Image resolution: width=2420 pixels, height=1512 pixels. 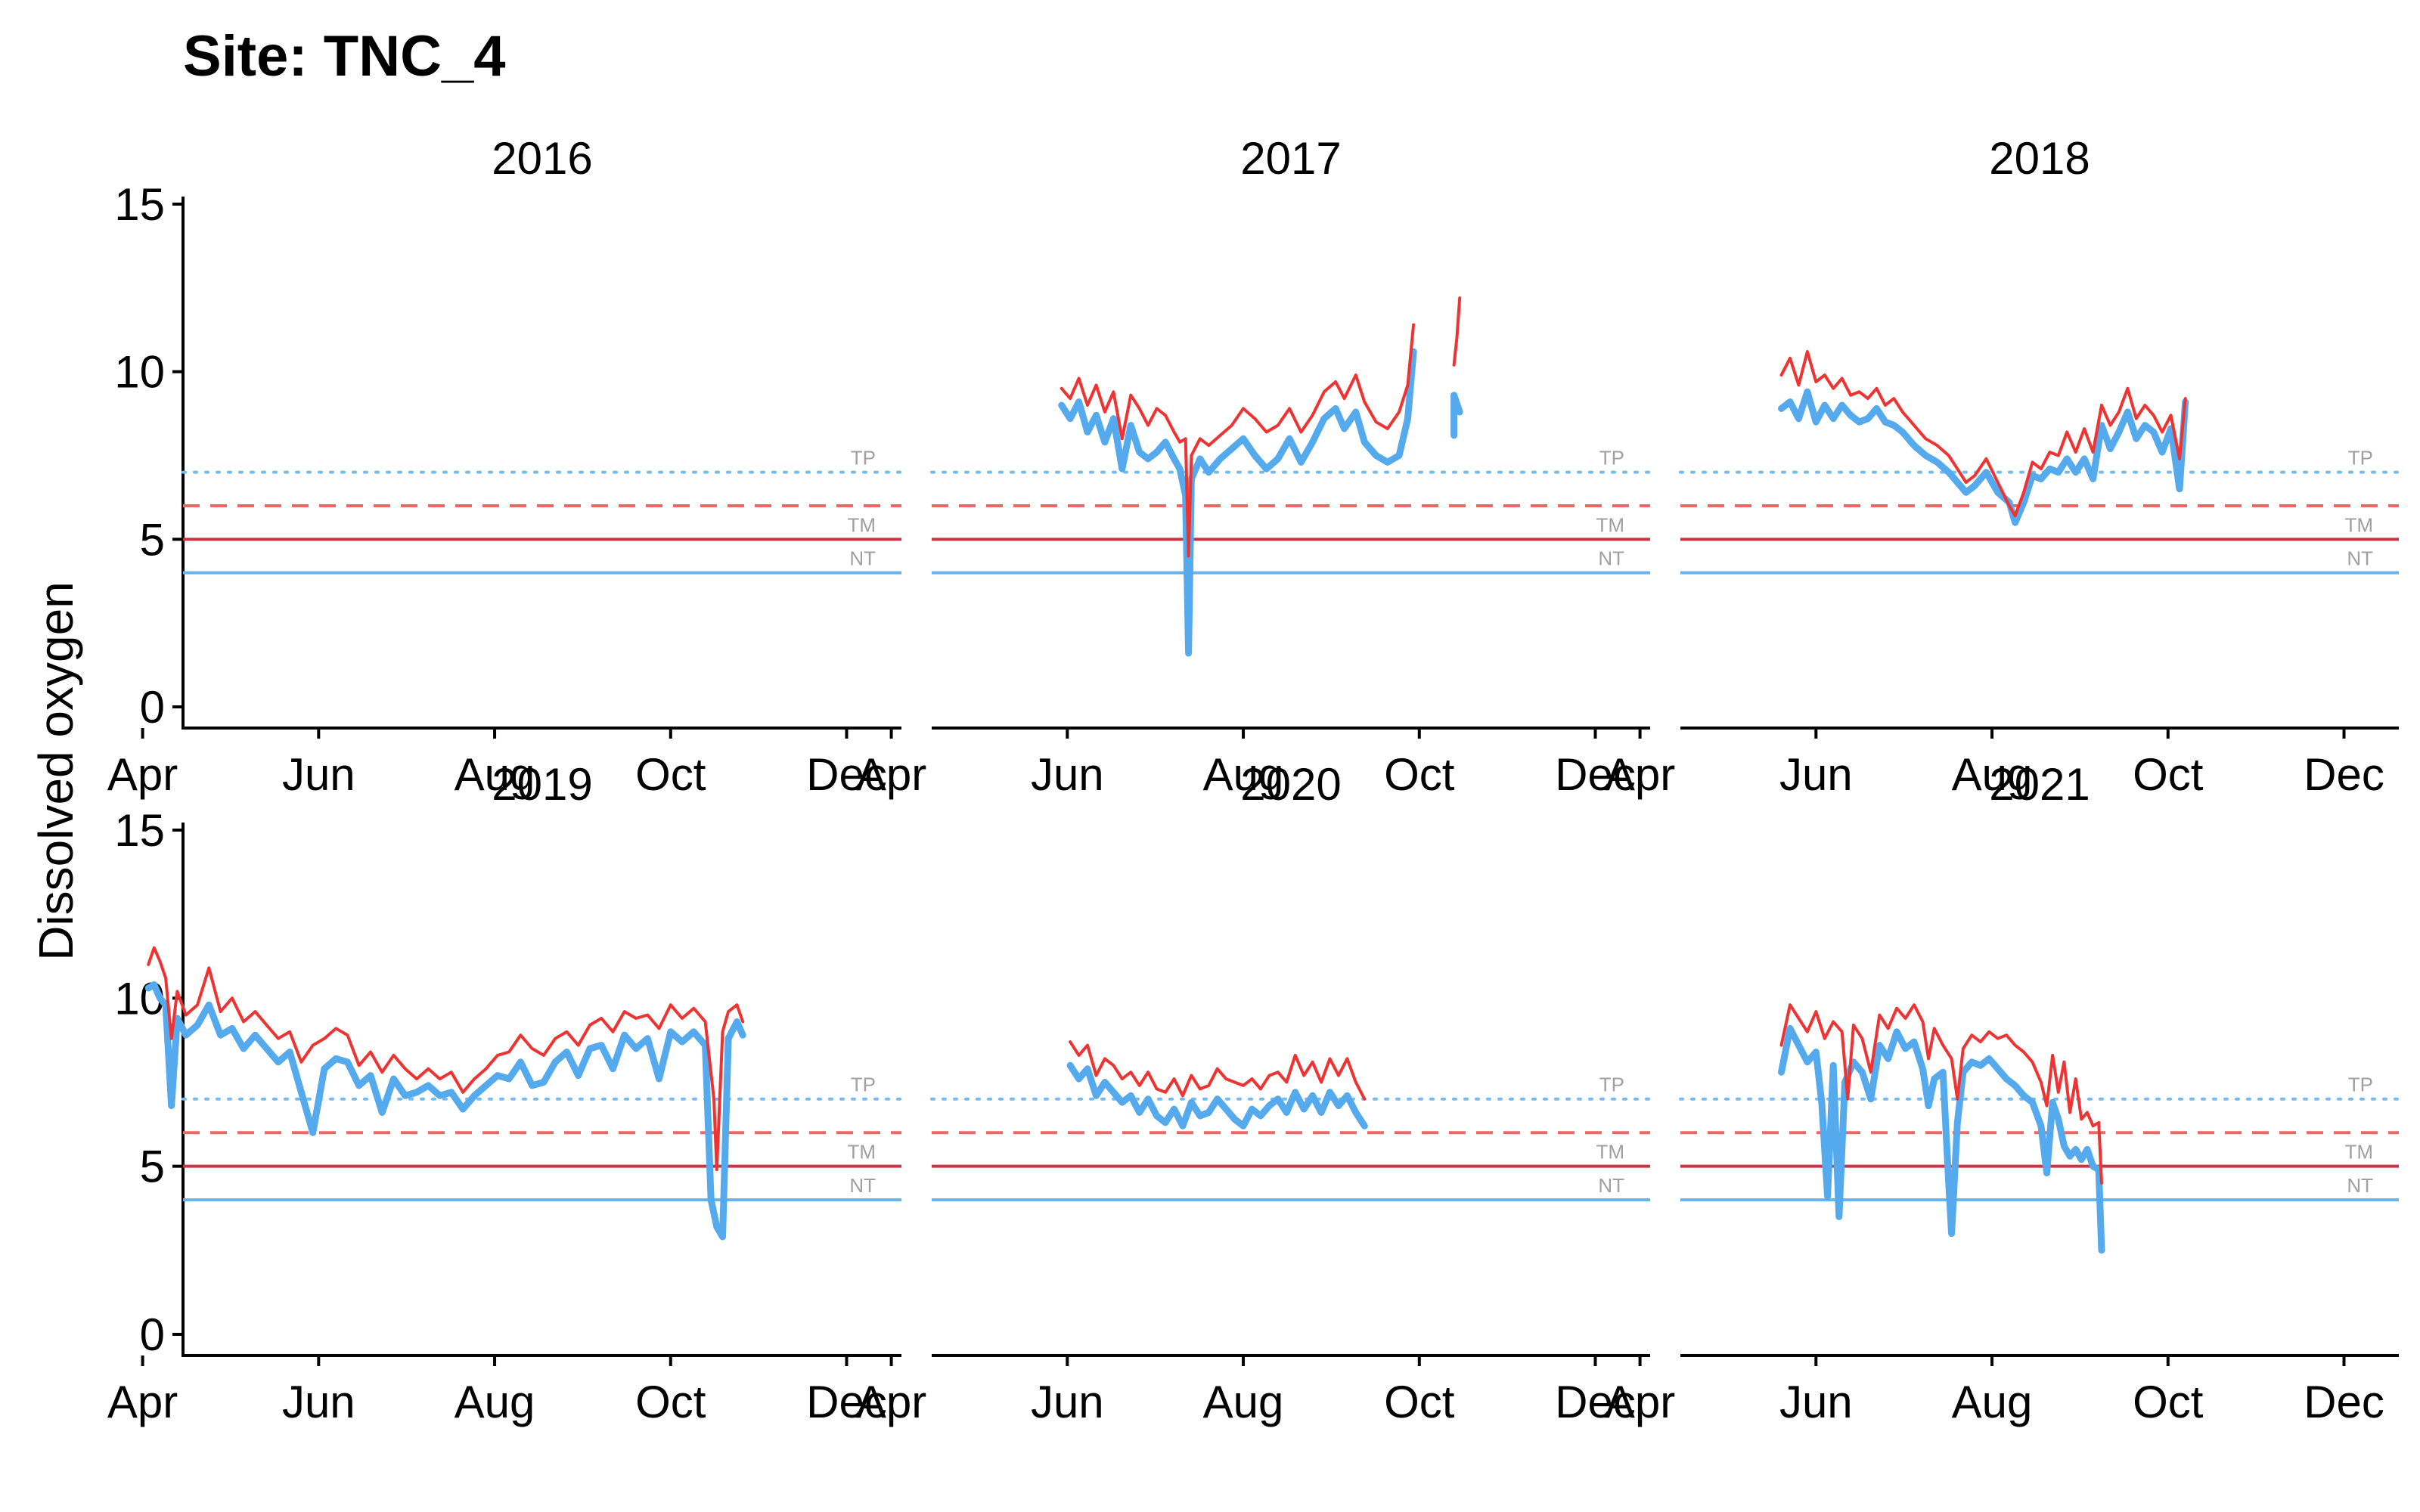 I want to click on panel-title: 2018, so click(x=2039, y=158).